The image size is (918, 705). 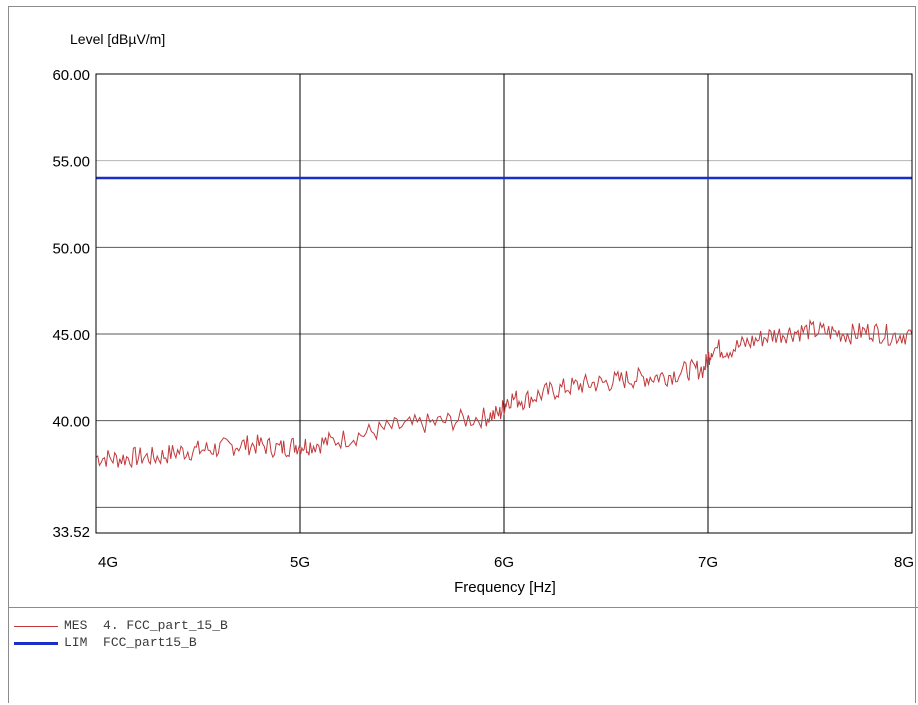 I want to click on y-tick-label: 45.00, so click(x=71, y=335).